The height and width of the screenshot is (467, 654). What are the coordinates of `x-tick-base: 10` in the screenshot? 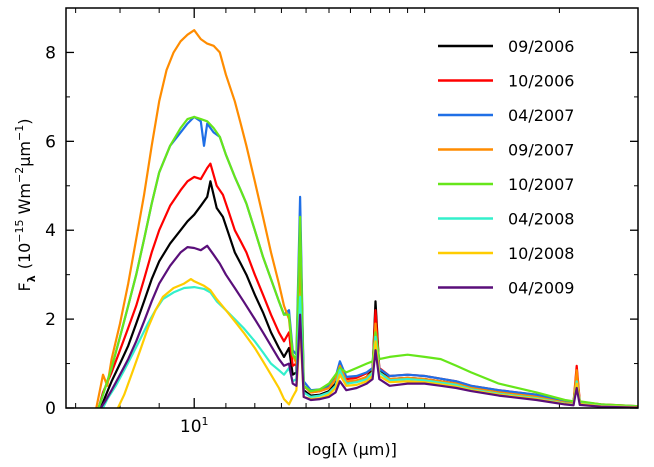 It's located at (191, 427).